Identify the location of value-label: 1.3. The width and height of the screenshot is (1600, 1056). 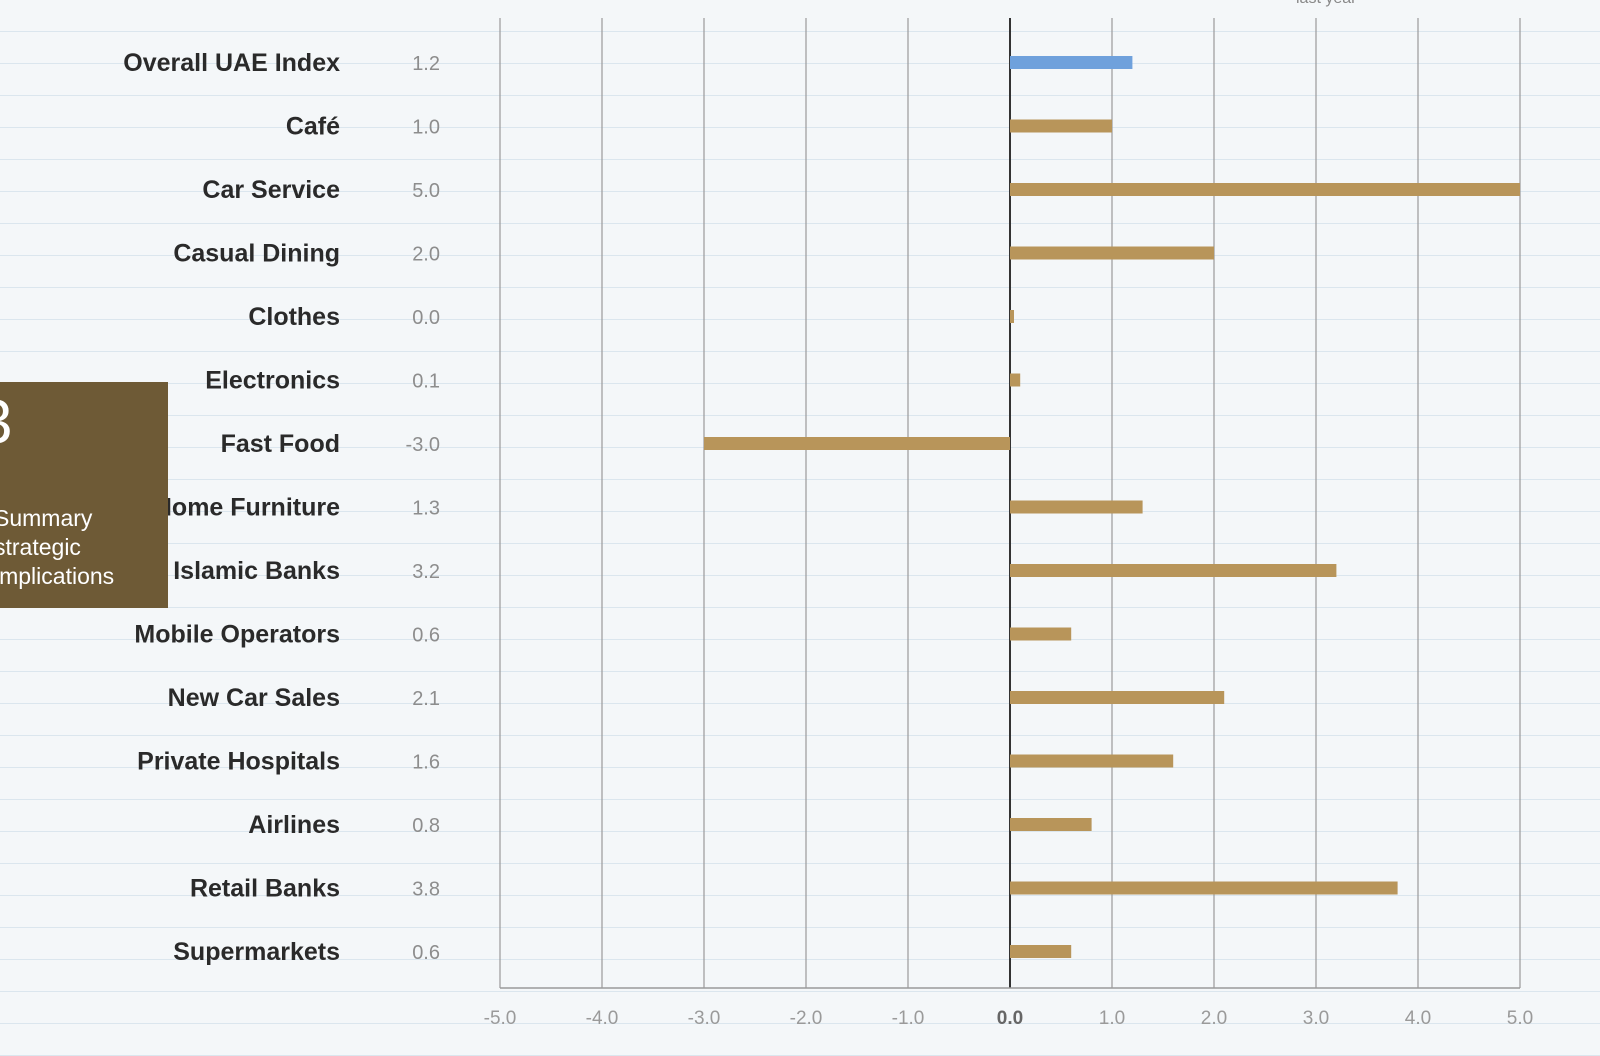
(426, 509).